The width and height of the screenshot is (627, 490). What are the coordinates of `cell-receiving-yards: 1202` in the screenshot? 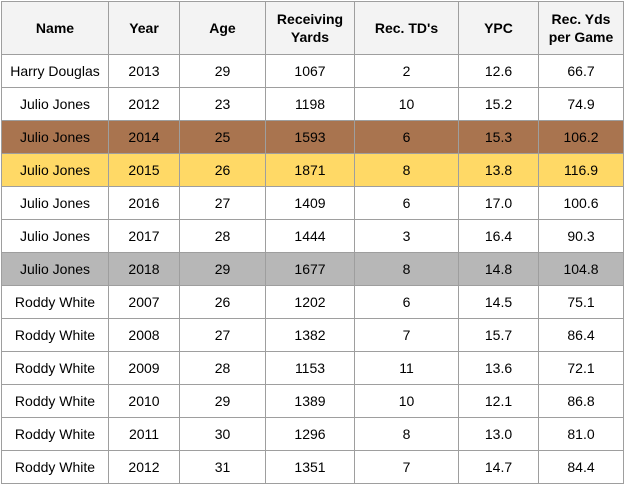 It's located at (310, 302).